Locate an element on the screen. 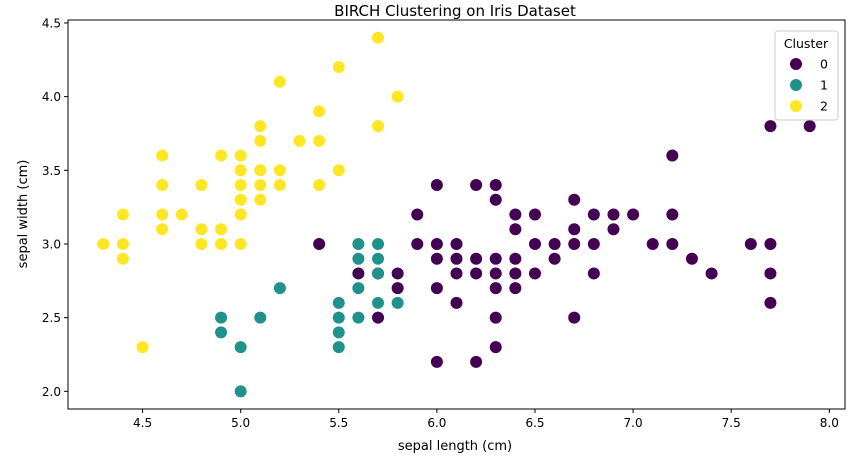 Image resolution: width=856 pixels, height=469 pixels. x-tick-label: 6.0 is located at coordinates (436, 423).